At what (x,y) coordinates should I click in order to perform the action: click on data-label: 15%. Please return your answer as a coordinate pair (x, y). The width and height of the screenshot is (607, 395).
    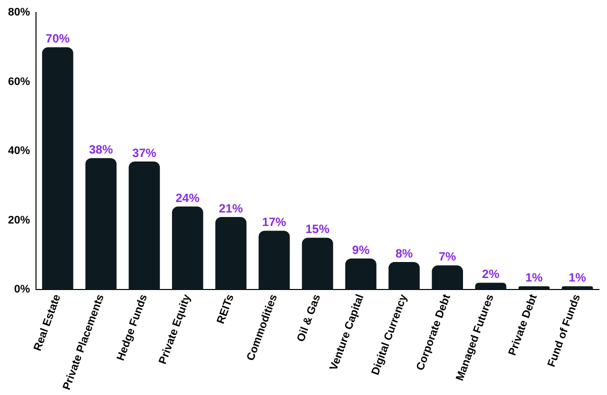
    Looking at the image, I should click on (317, 229).